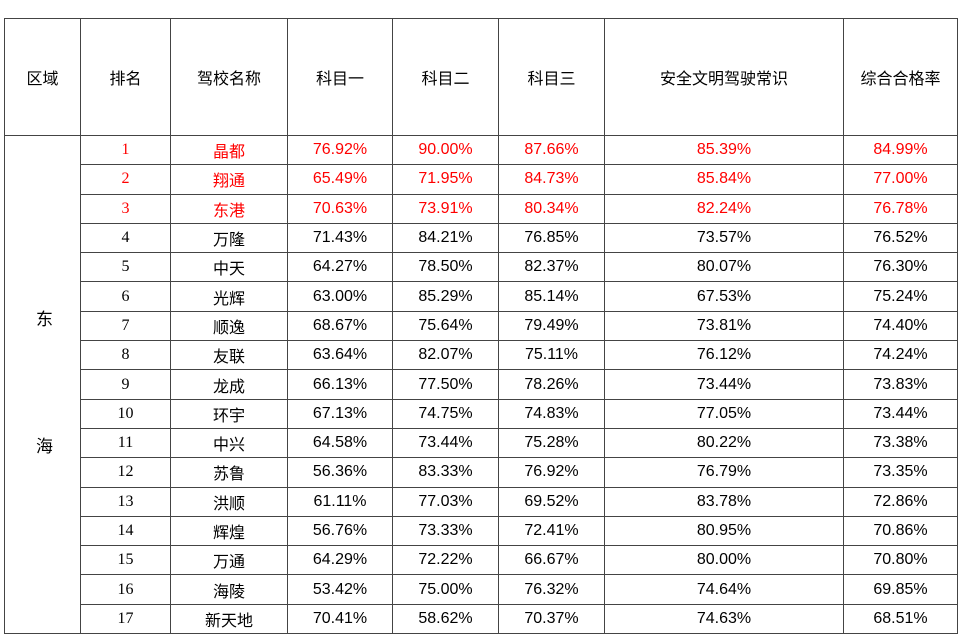  Describe the element at coordinates (340, 413) in the screenshot. I see `table-cell: 67.13%` at that location.